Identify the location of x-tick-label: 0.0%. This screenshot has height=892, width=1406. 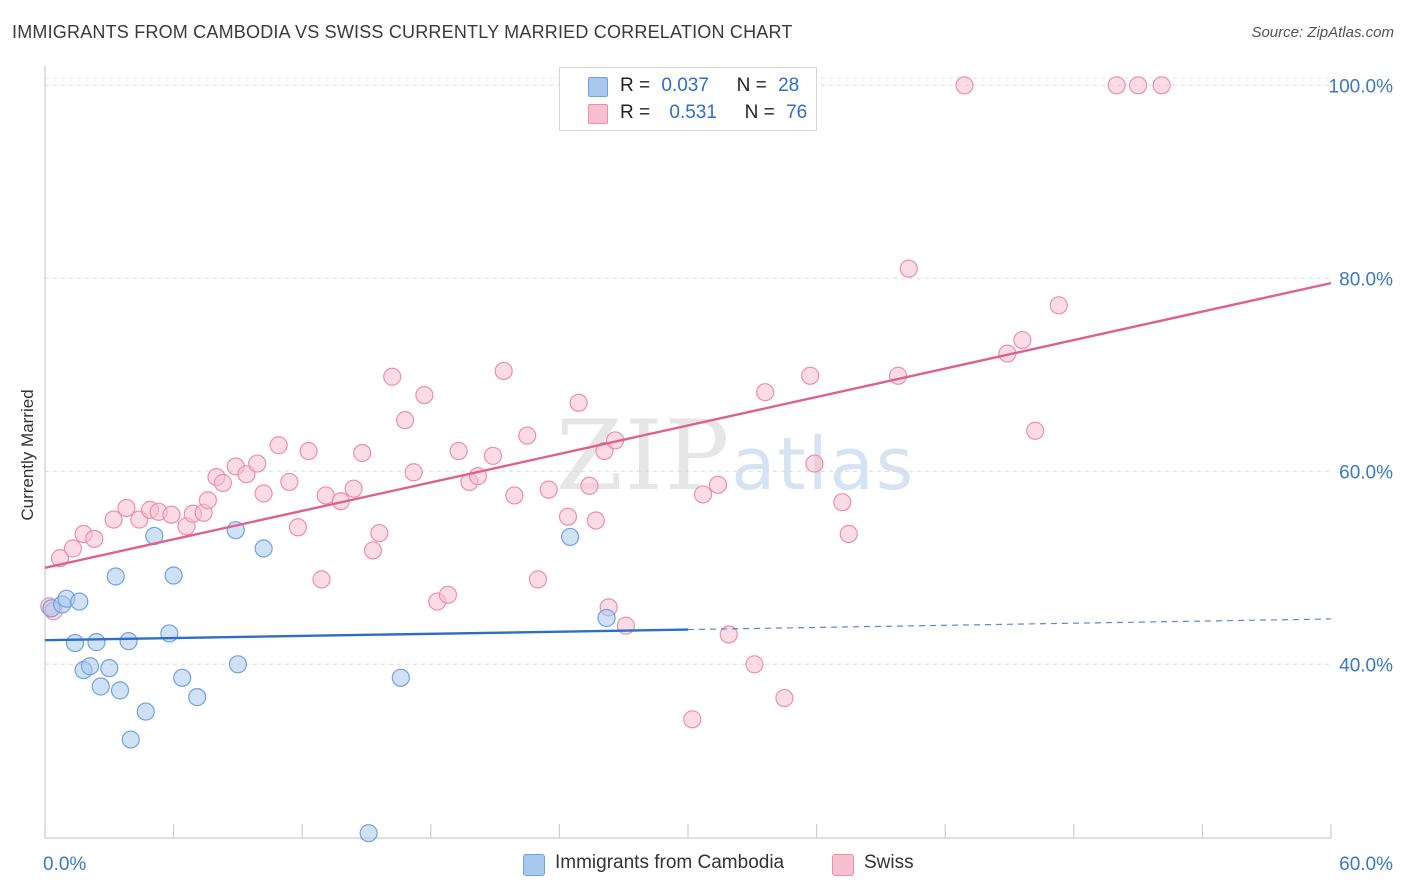
(64, 864).